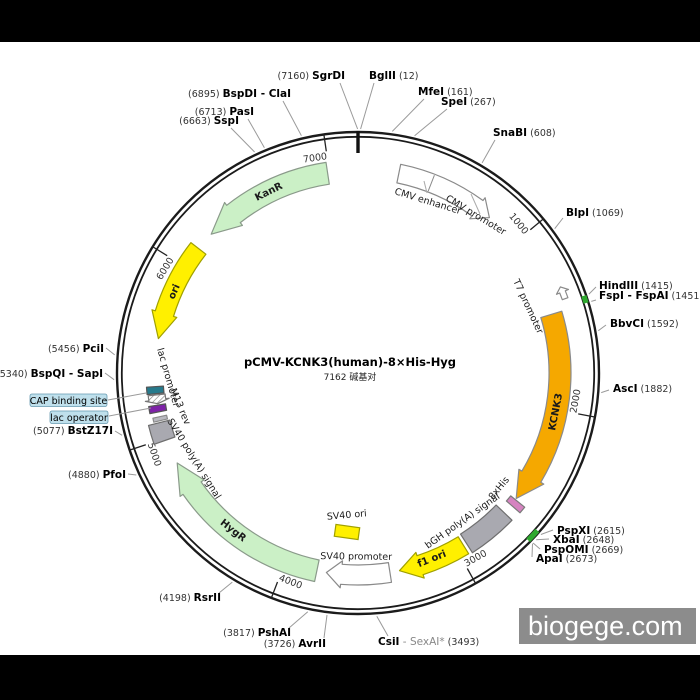 The image size is (700, 700). I want to click on site-label-BspQI - SapI: (5340) BspQI - SapI, so click(51, 374).